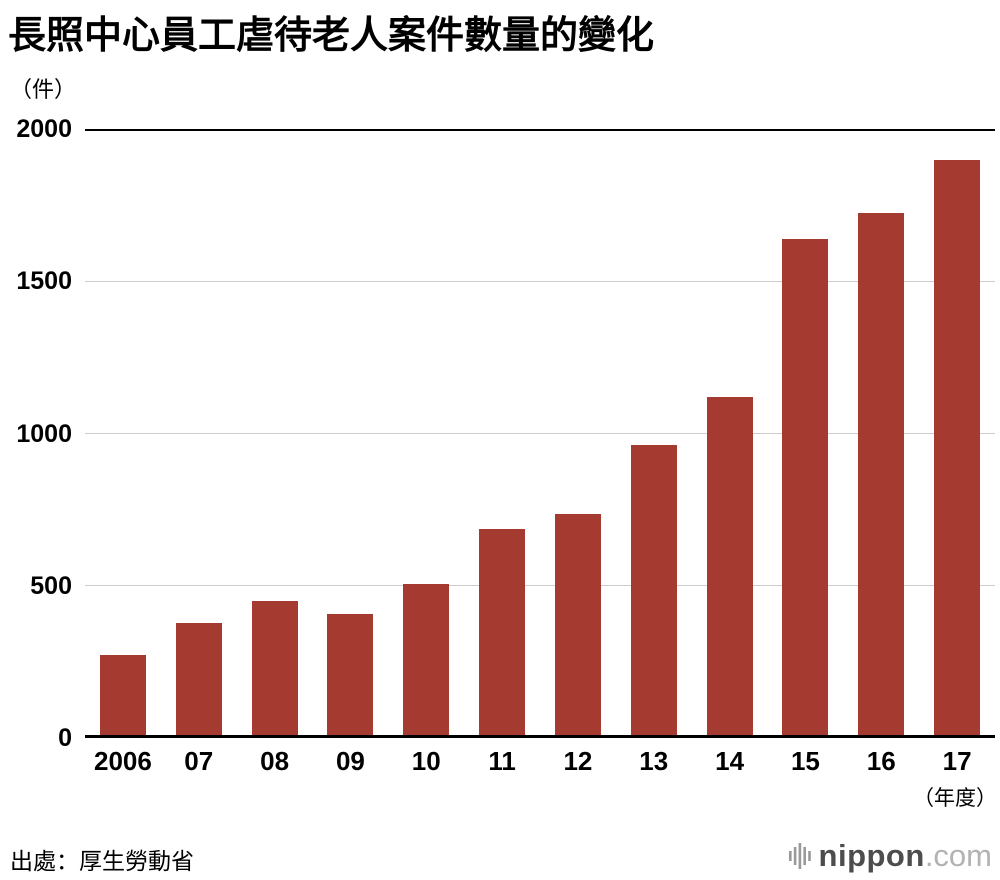 The width and height of the screenshot is (1000, 880). Describe the element at coordinates (955, 798) in the screenshot. I see `x-axis-unit-label: （年度）` at that location.